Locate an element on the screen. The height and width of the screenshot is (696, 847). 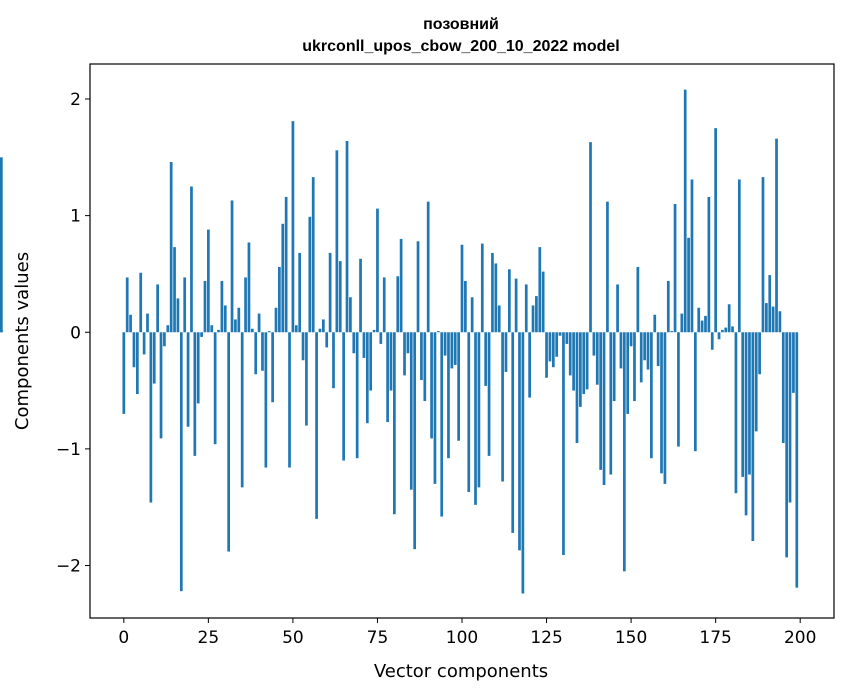
y-tick-label: 1 is located at coordinates (75, 217).